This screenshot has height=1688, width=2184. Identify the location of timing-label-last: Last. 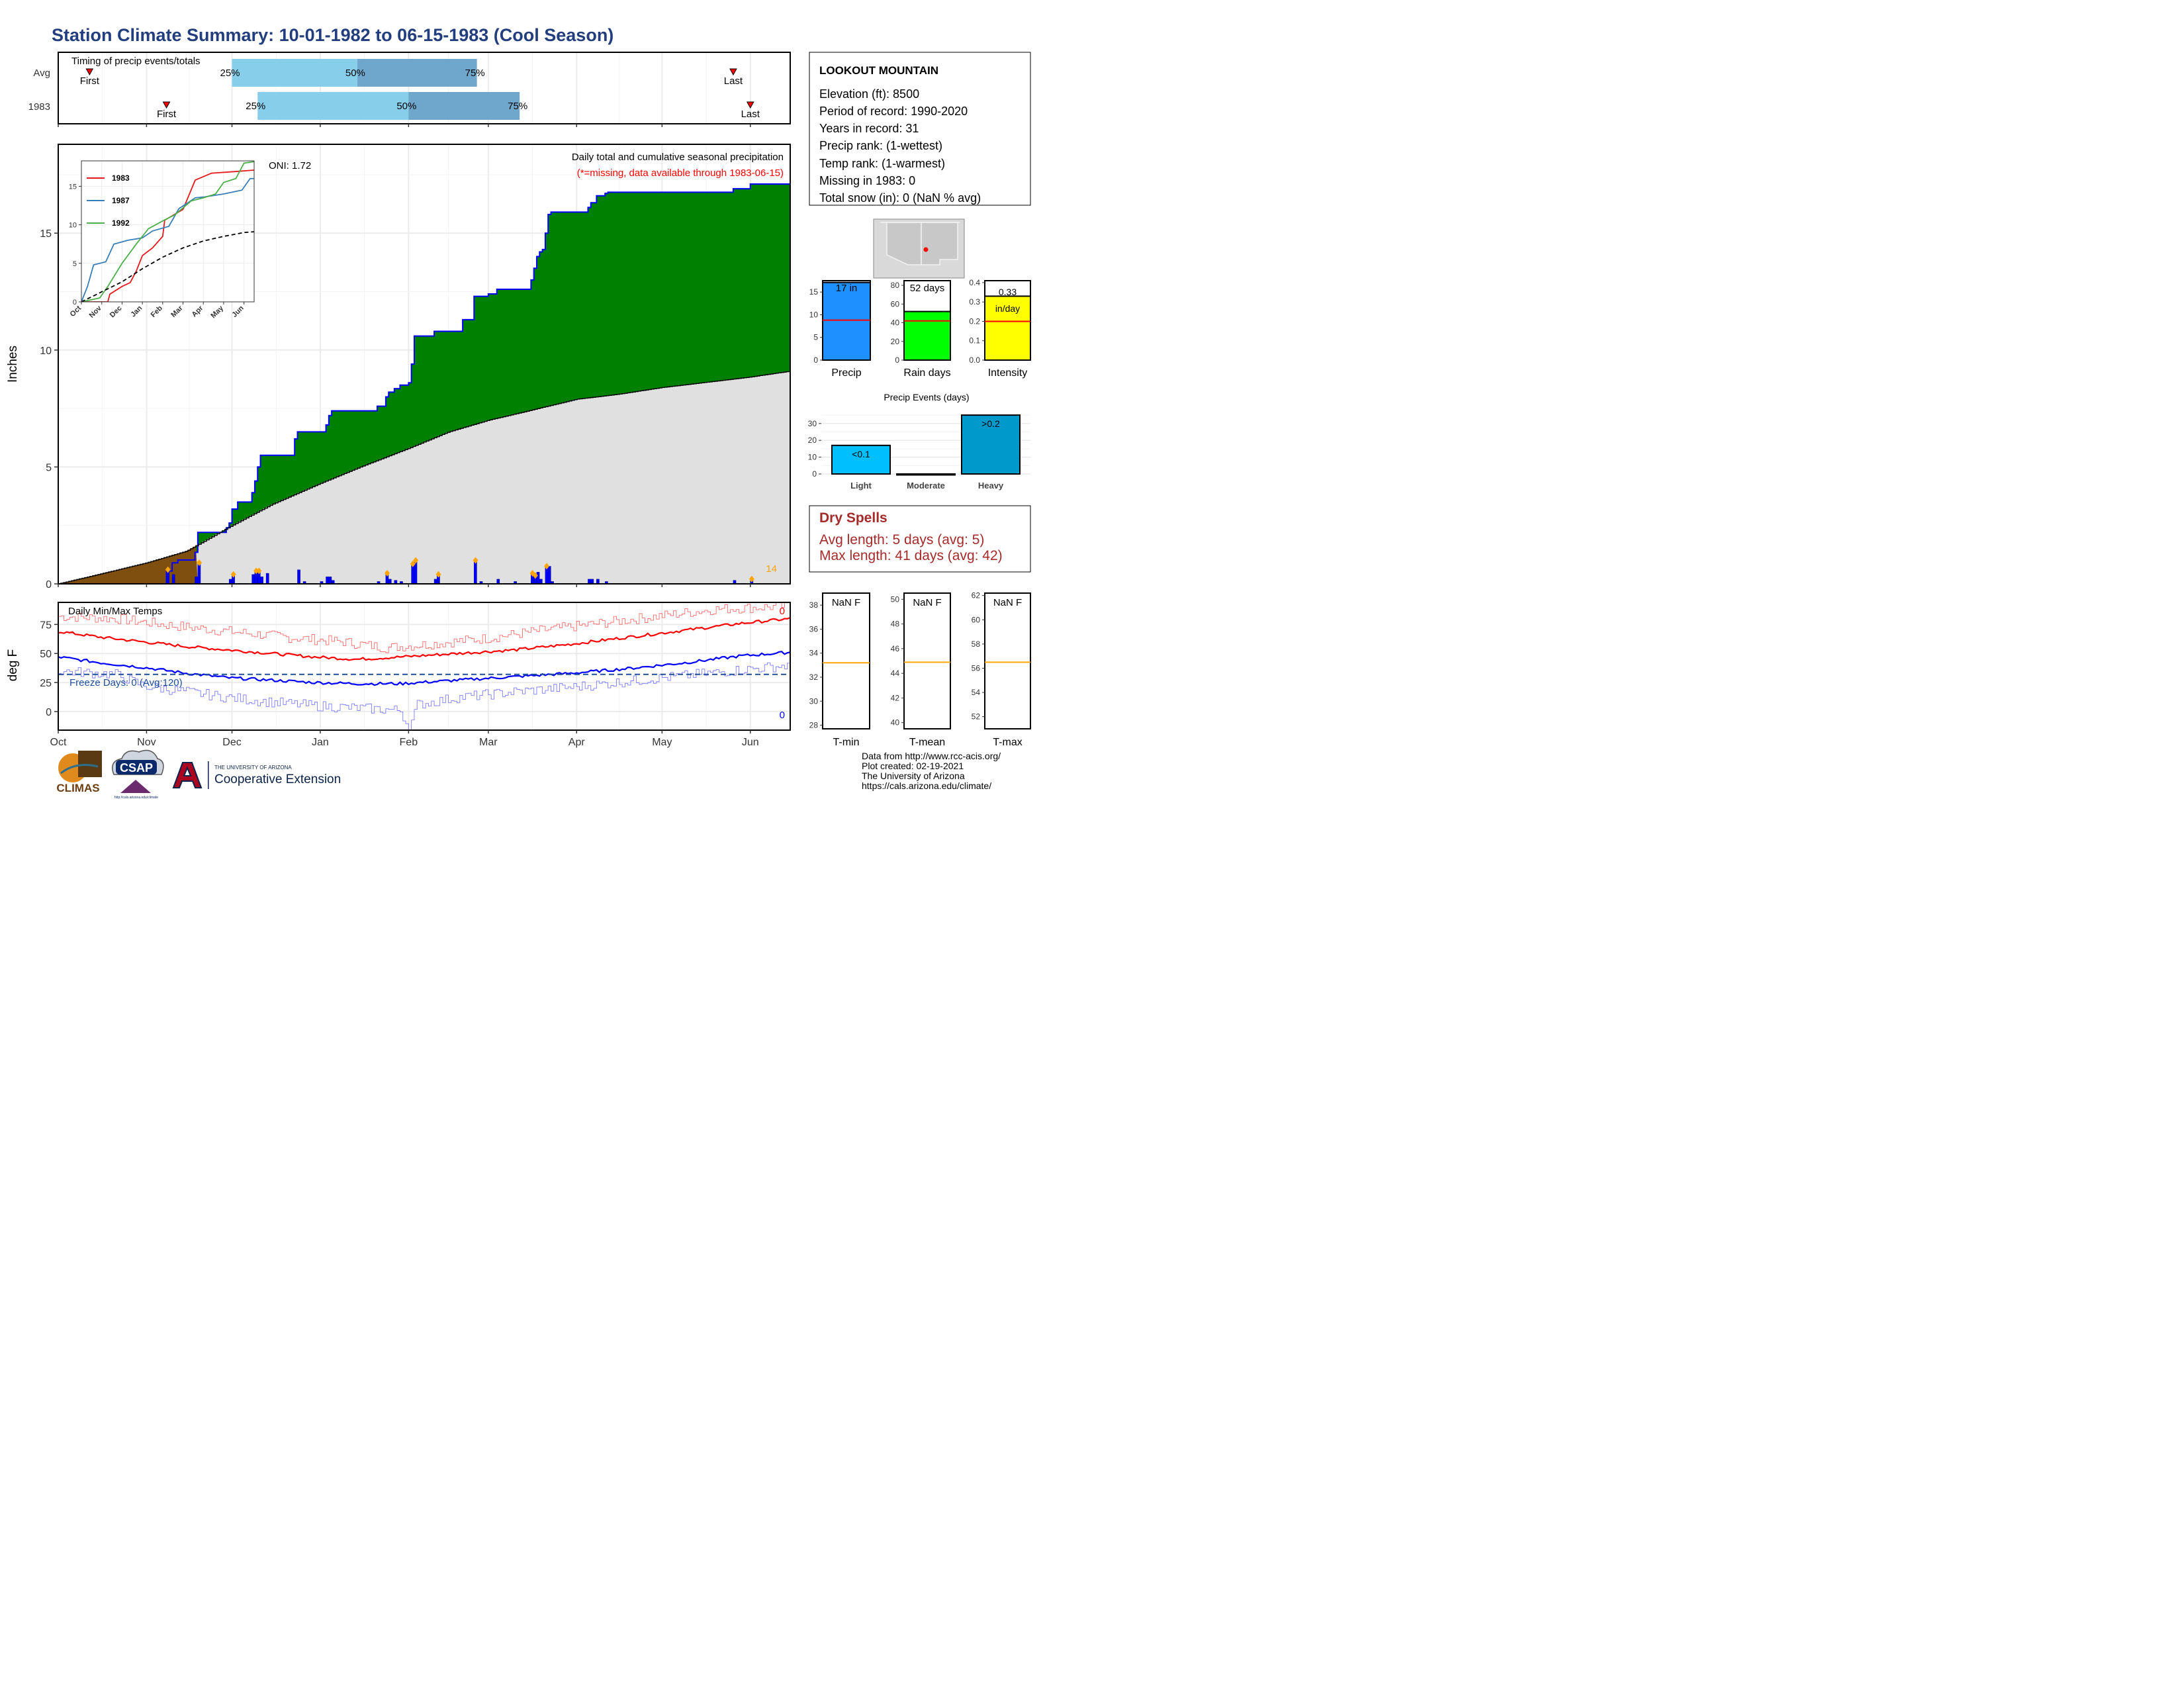
(734, 81).